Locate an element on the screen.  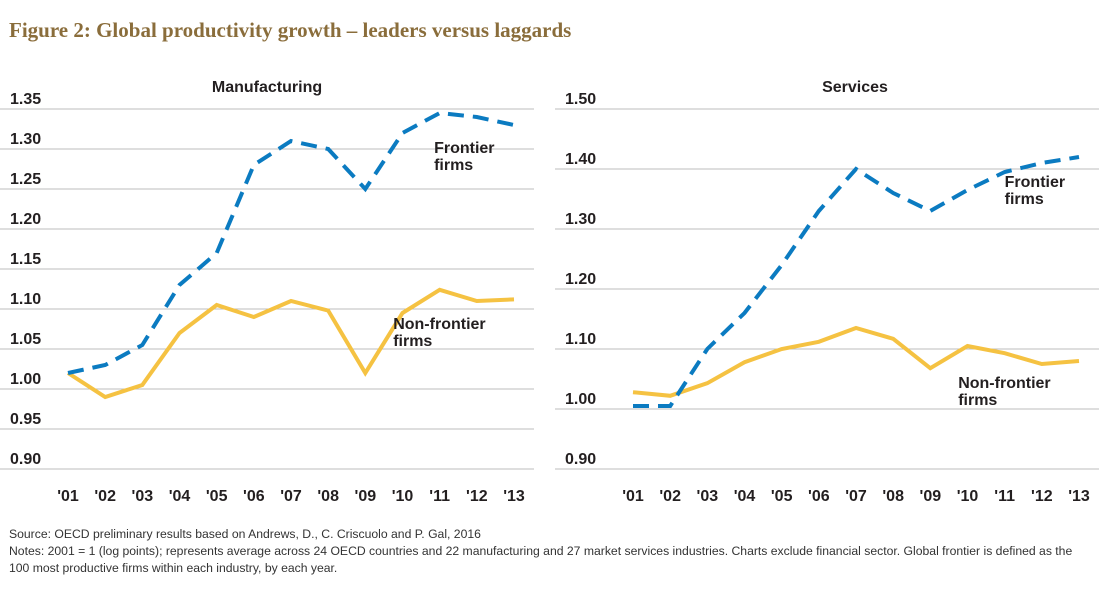
y-tick-label: 0.95 is located at coordinates (25, 419).